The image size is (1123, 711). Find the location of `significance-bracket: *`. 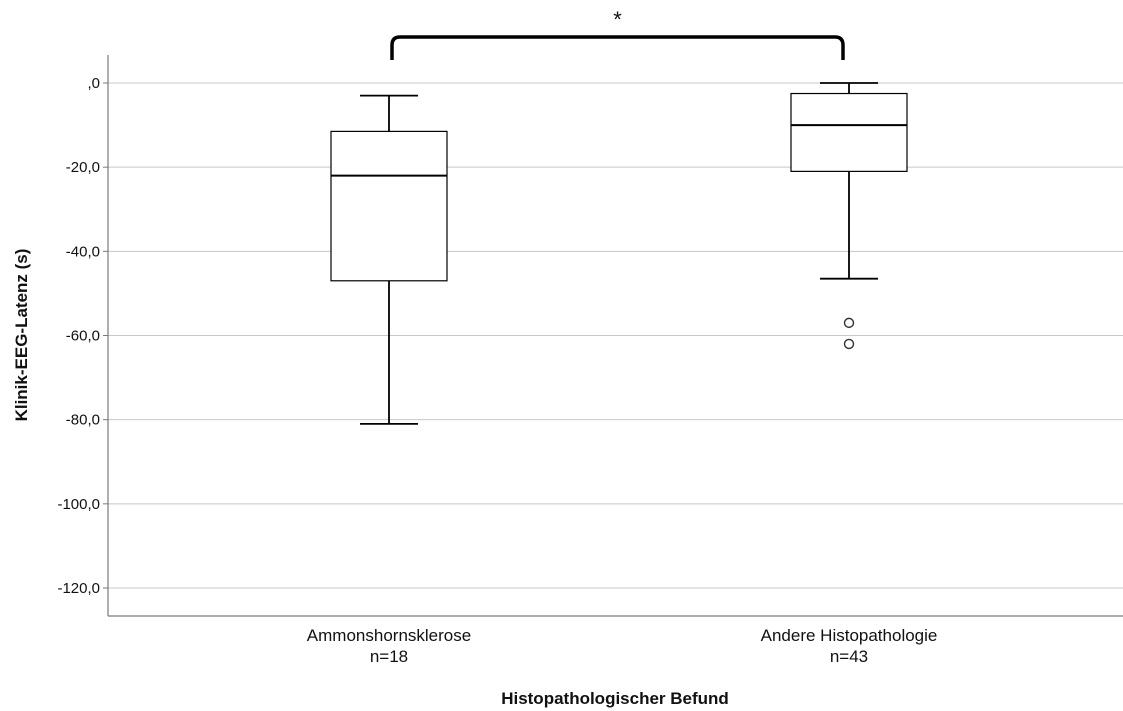

significance-bracket: * is located at coordinates (617, 33).